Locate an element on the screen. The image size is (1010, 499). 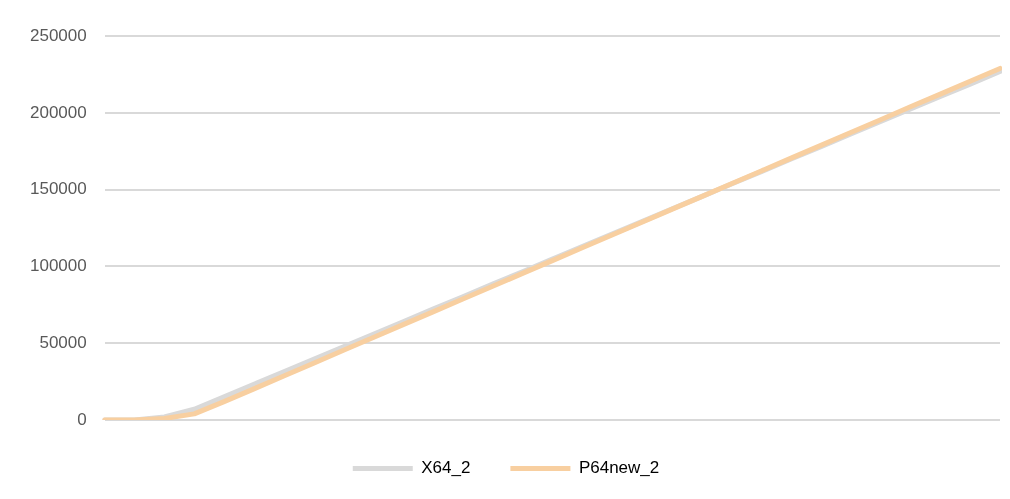
y-tick-label: 250000 is located at coordinates (58, 35).